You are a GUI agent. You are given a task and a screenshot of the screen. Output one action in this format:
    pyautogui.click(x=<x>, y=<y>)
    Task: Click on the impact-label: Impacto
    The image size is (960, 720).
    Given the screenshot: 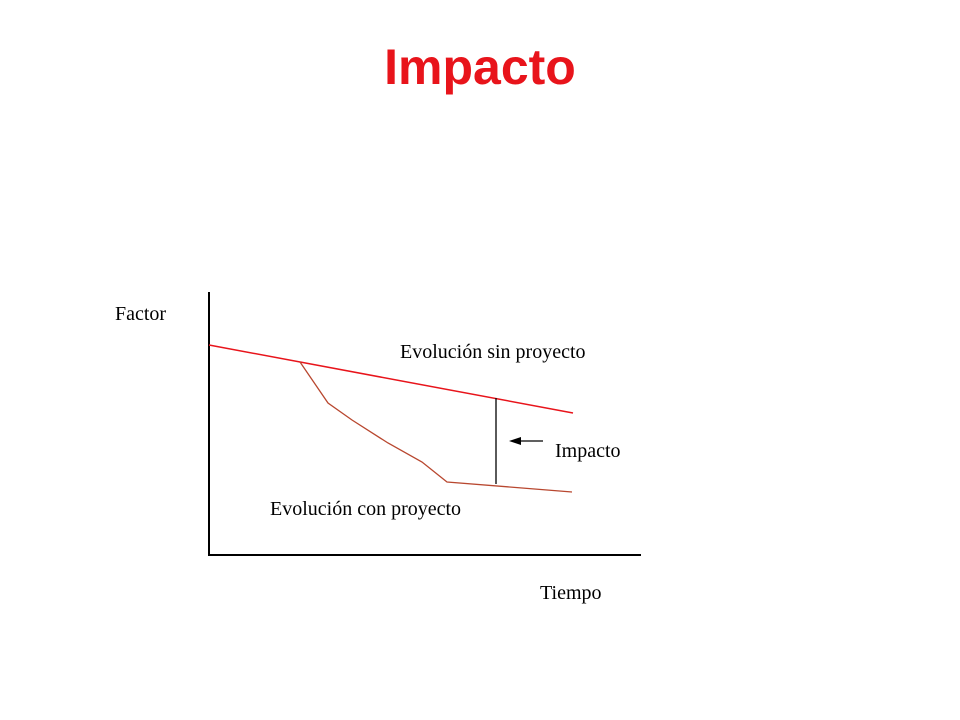 What is the action you would take?
    pyautogui.click(x=588, y=451)
    